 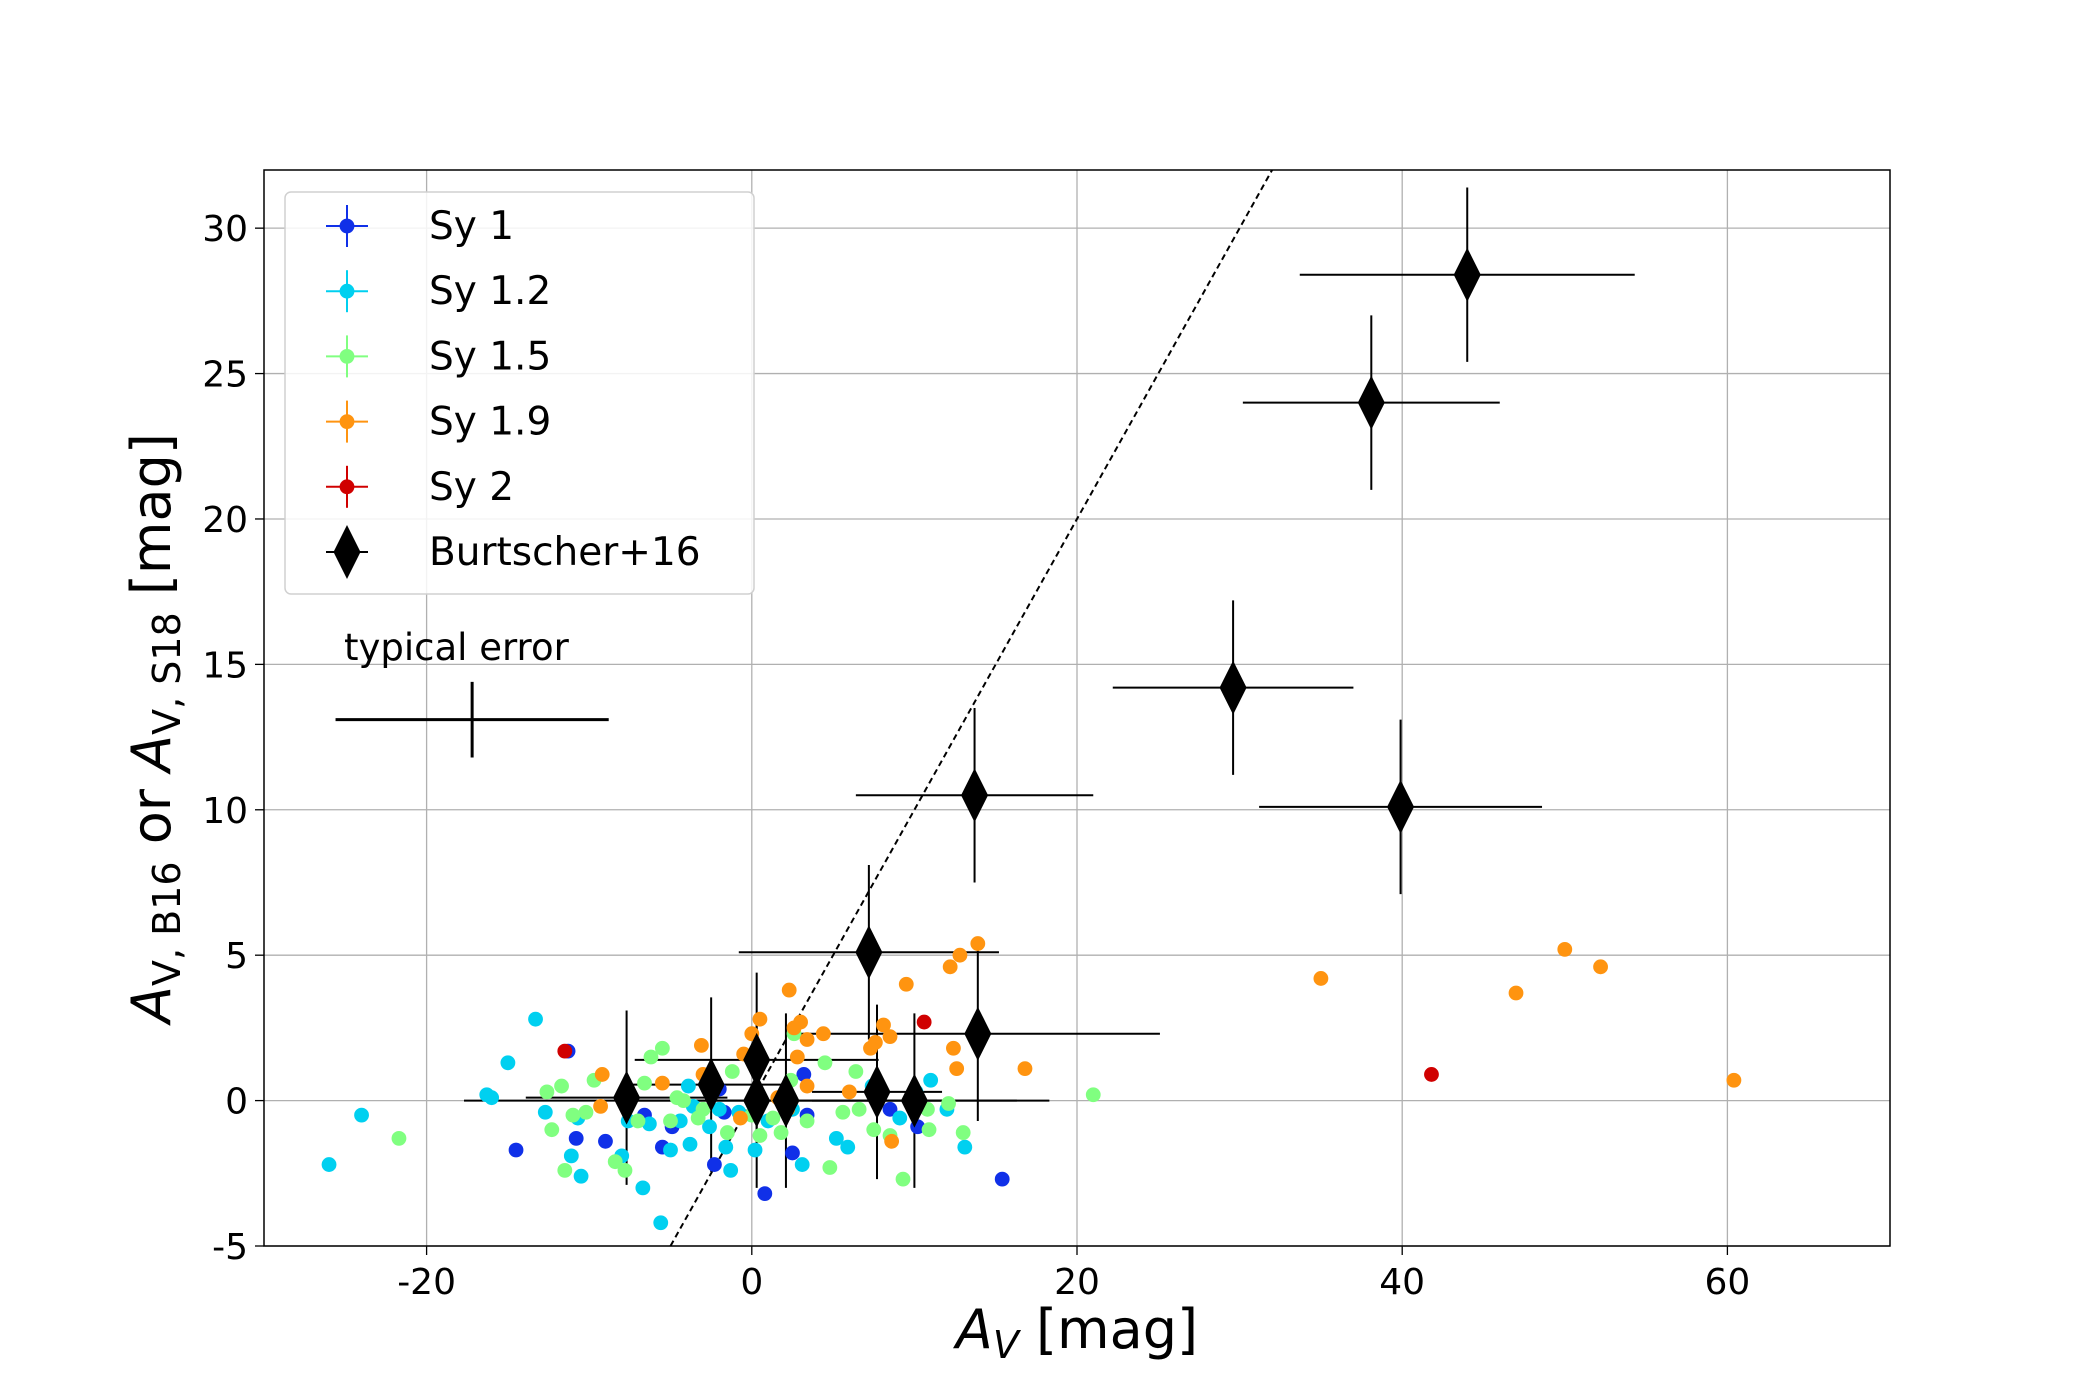 What do you see at coordinates (457, 647) in the screenshot?
I see `typical-error-label: typical error` at bounding box center [457, 647].